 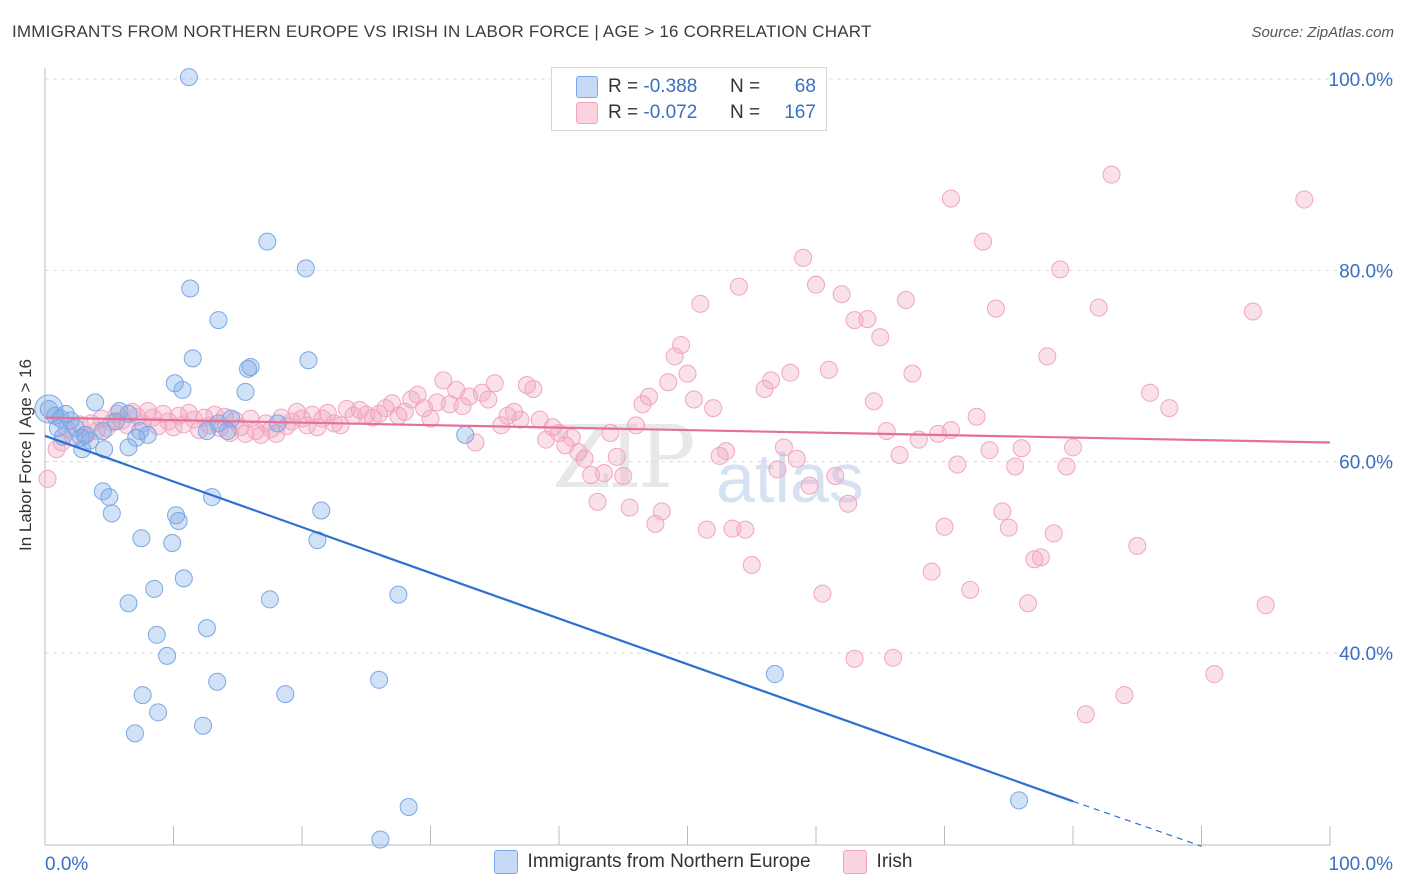 What do you see at coordinates (1322, 32) in the screenshot?
I see `source-label: Source: ZipAtlas.com` at bounding box center [1322, 32].